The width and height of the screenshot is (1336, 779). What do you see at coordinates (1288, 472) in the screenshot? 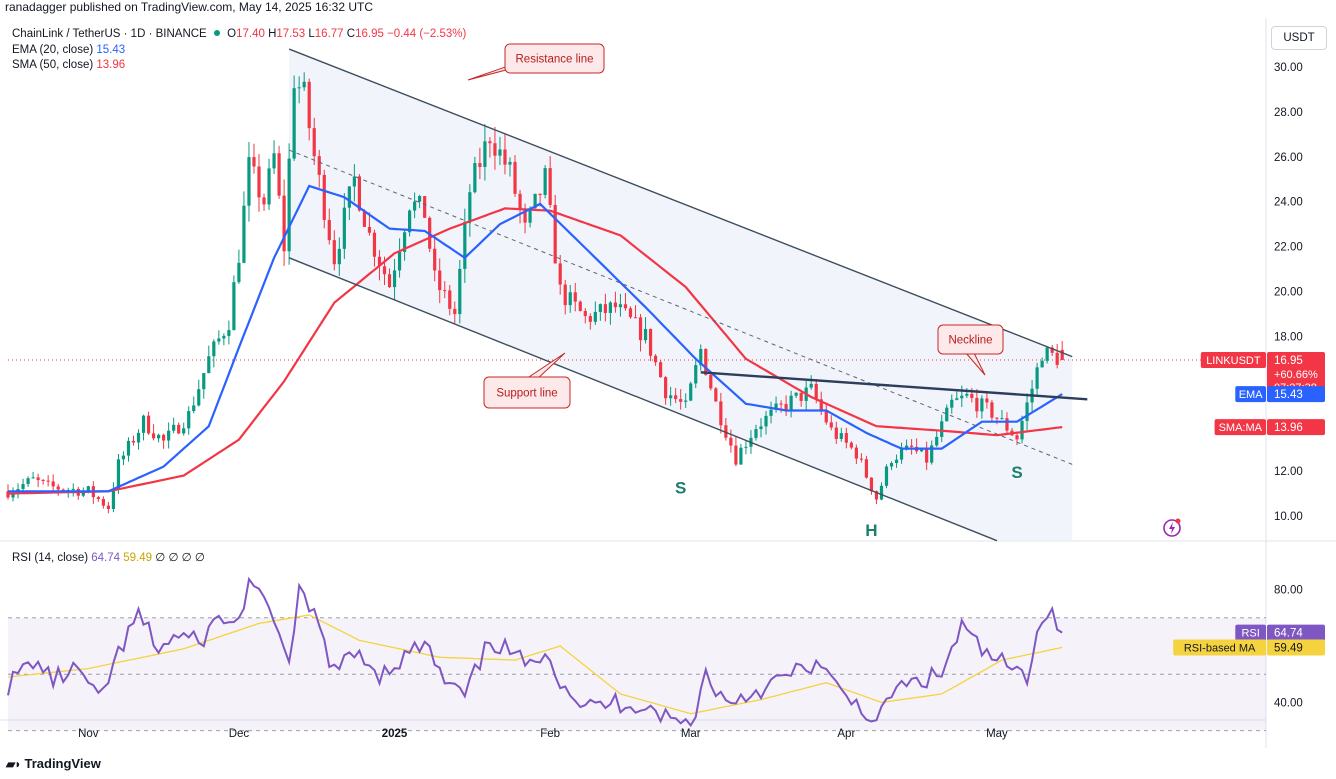
I see `price-tick-label: 12.00` at bounding box center [1288, 472].